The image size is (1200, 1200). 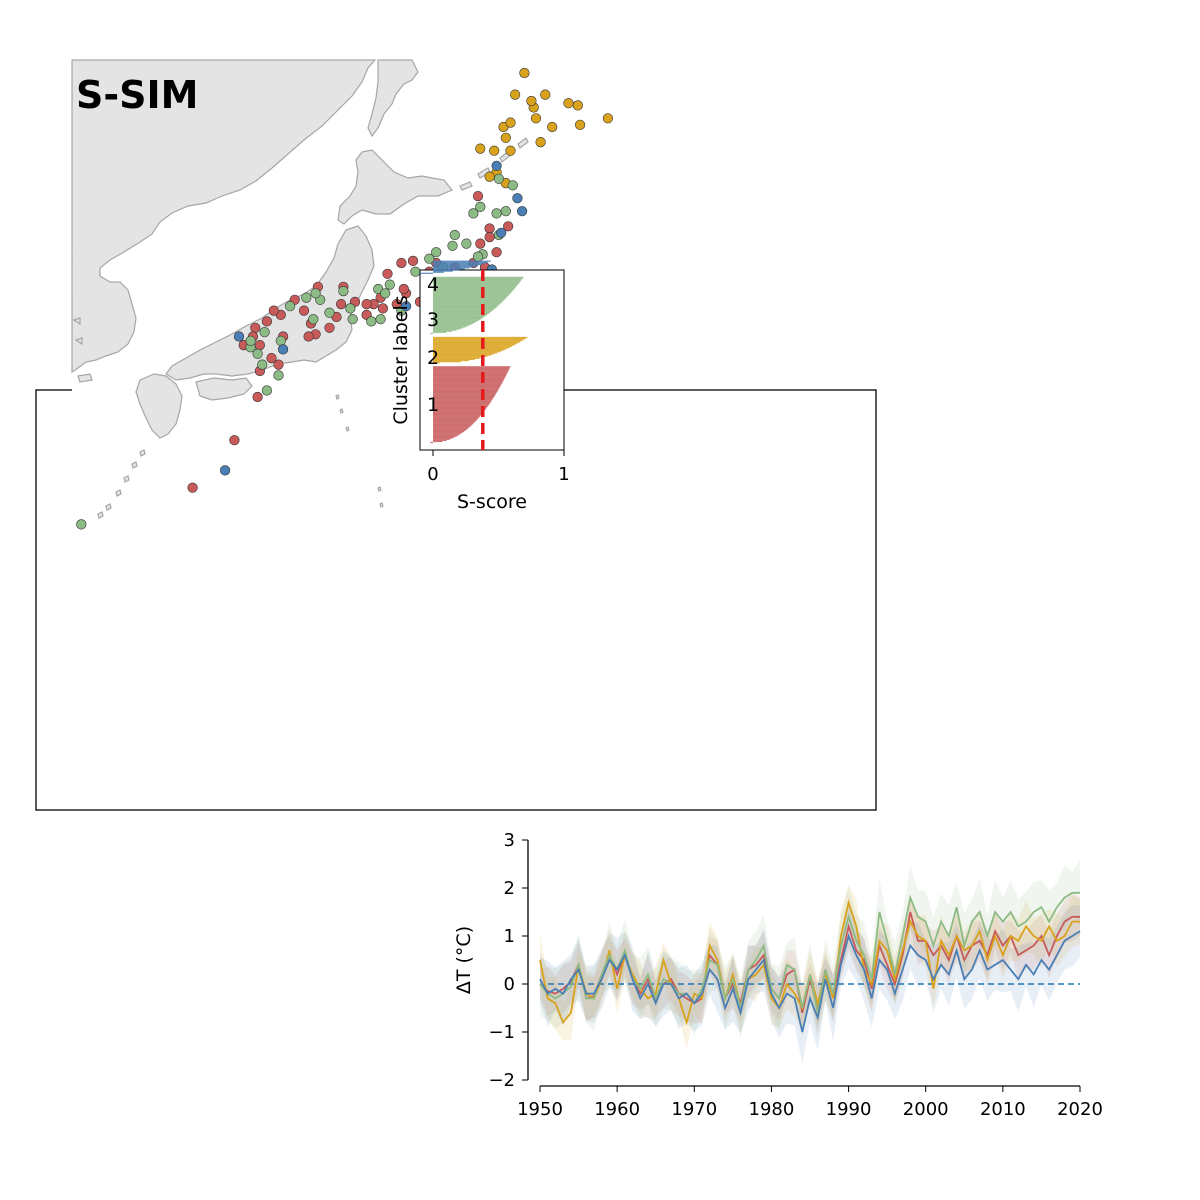 What do you see at coordinates (849, 1109) in the screenshot?
I see `xtick-label: 1990` at bounding box center [849, 1109].